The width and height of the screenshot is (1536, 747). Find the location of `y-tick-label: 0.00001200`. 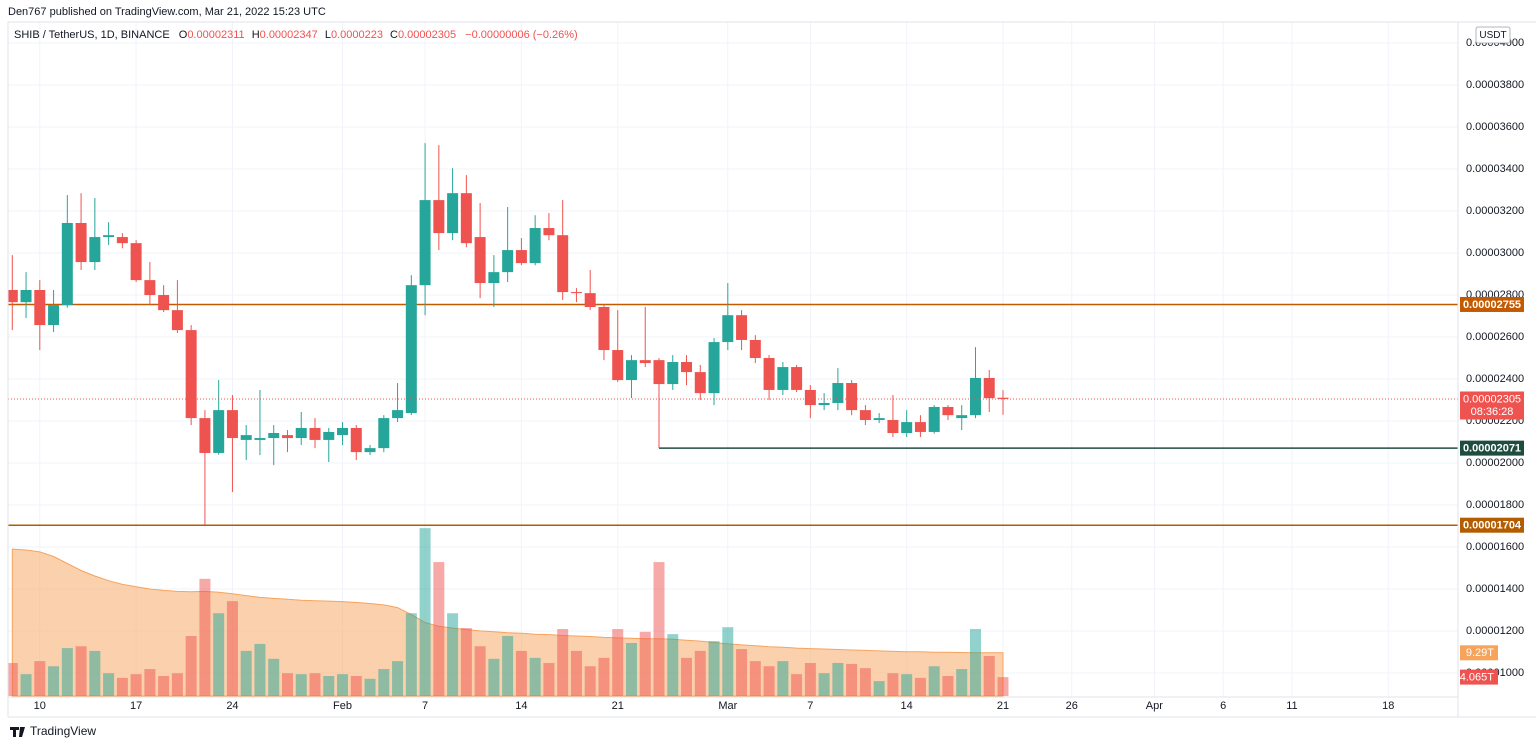

y-tick-label: 0.00001200 is located at coordinates (1495, 631).